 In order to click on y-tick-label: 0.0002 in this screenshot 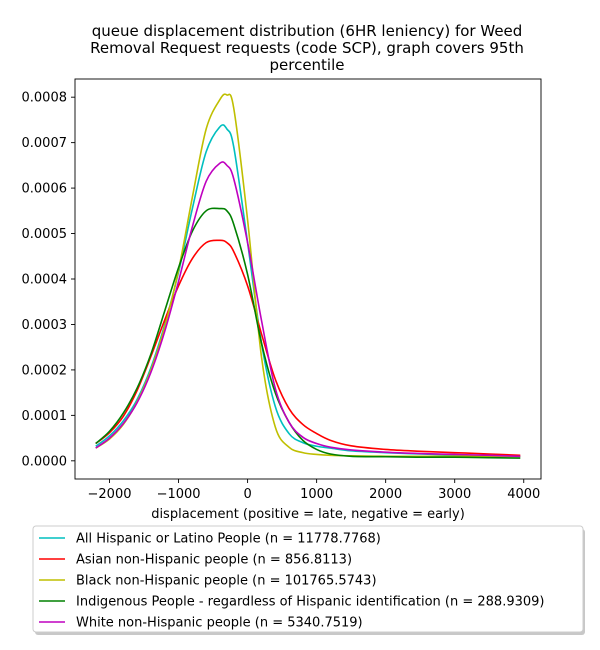, I will do `click(45, 370)`.